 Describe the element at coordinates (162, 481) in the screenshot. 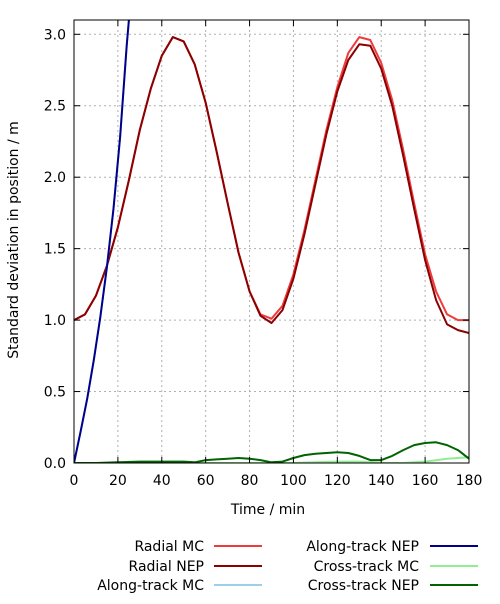

I see `x-tick-label: 40` at that location.